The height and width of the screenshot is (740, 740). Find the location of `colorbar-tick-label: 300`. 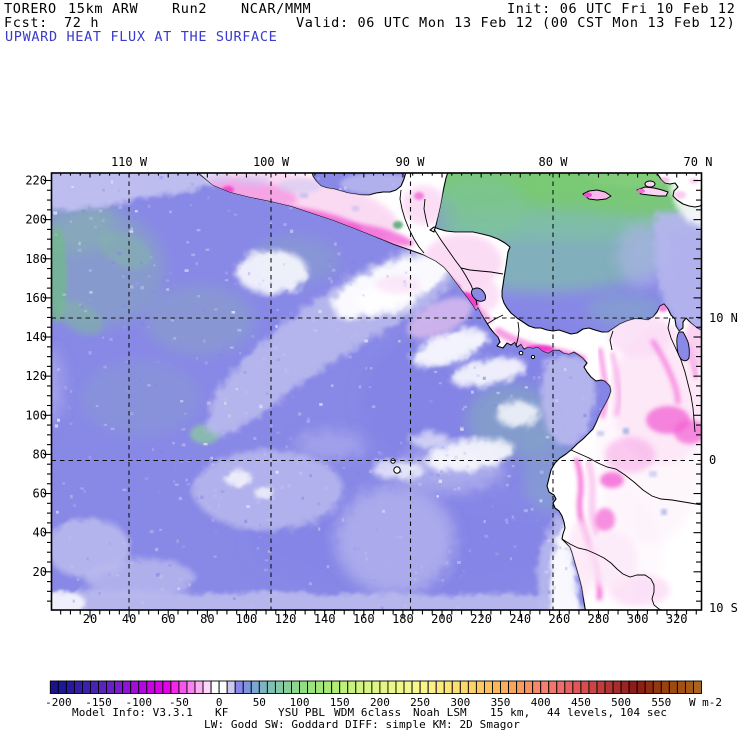

colorbar-tick-label: 300 is located at coordinates (460, 702).